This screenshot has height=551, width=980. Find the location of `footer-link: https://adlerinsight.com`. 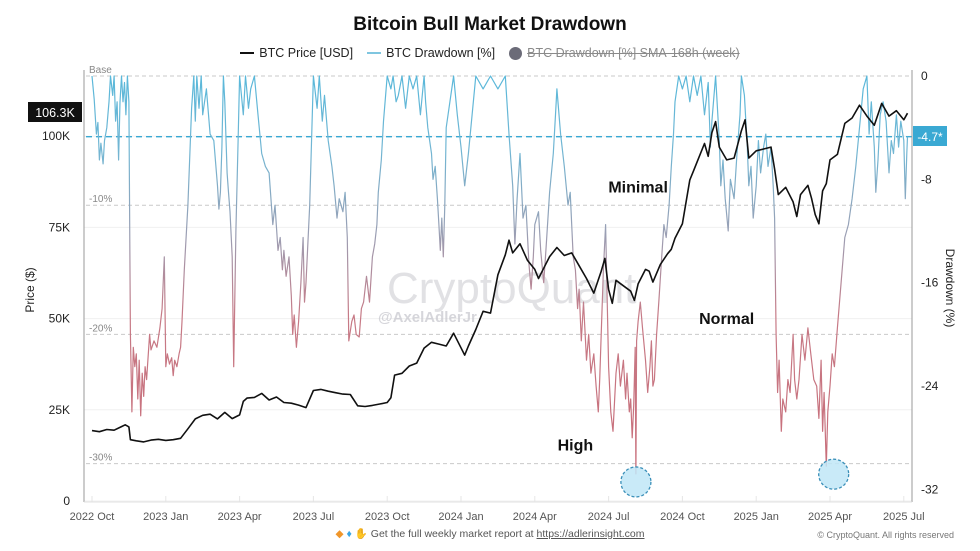

footer-link: https://adlerinsight.com is located at coordinates (590, 534).